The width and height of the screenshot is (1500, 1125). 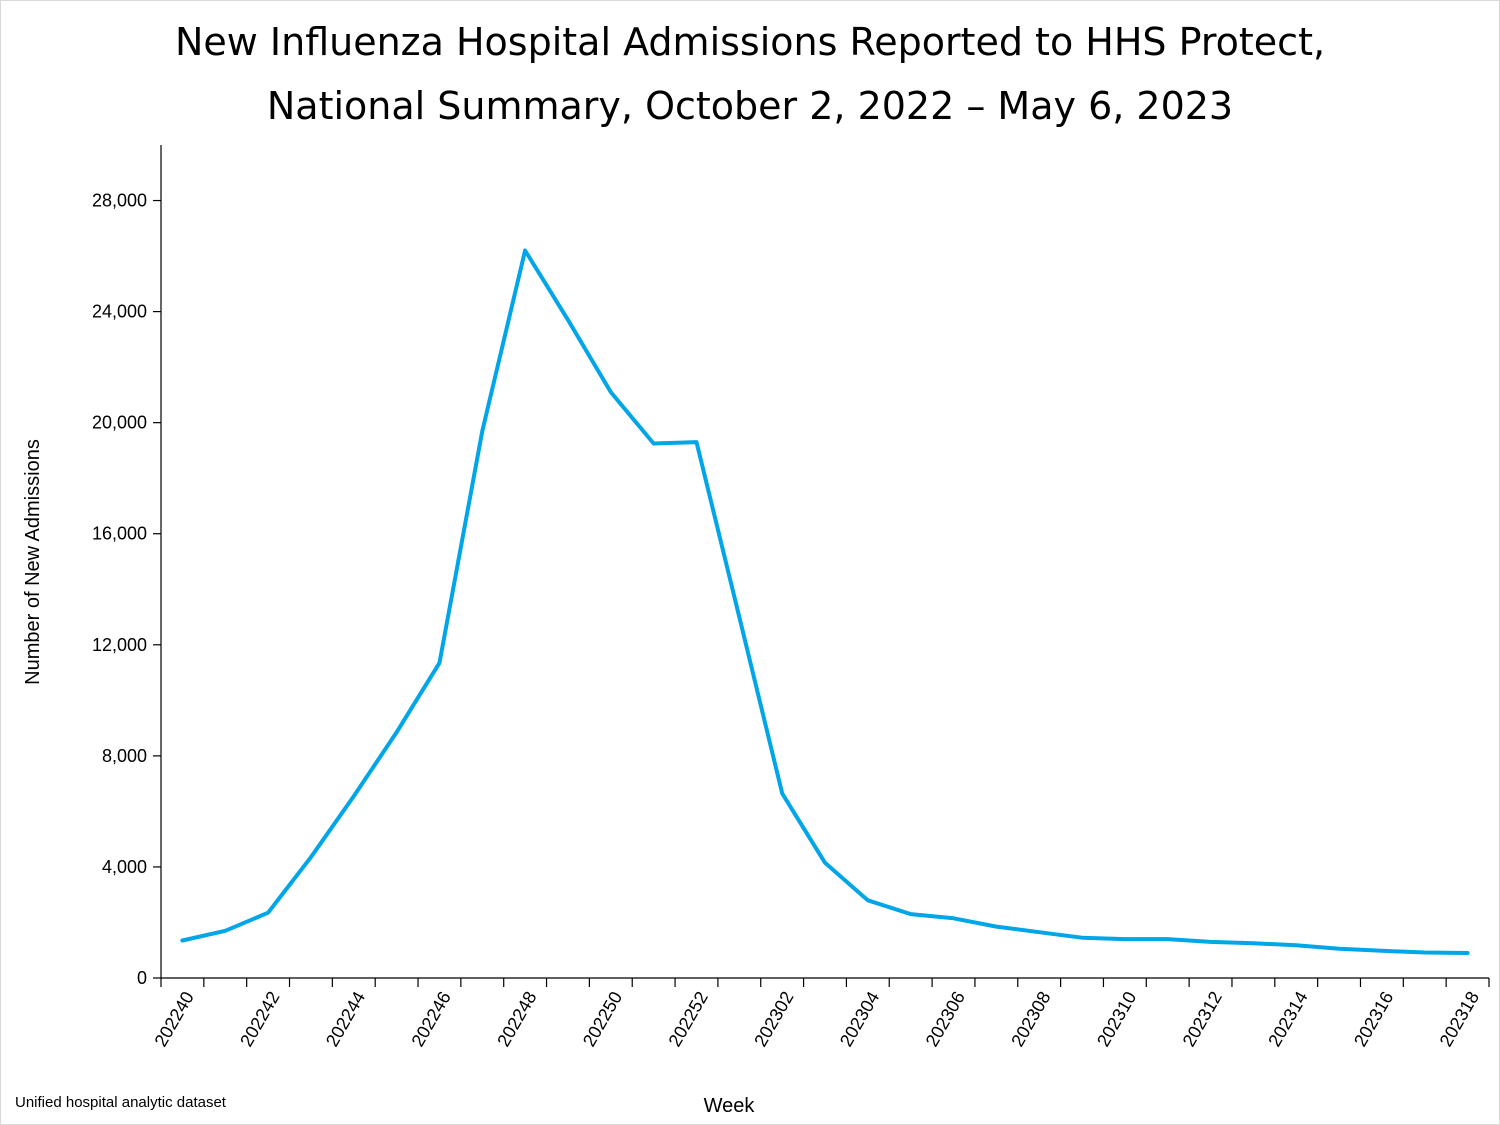 What do you see at coordinates (1459, 1019) in the screenshot?
I see `x-tick-label: 202318` at bounding box center [1459, 1019].